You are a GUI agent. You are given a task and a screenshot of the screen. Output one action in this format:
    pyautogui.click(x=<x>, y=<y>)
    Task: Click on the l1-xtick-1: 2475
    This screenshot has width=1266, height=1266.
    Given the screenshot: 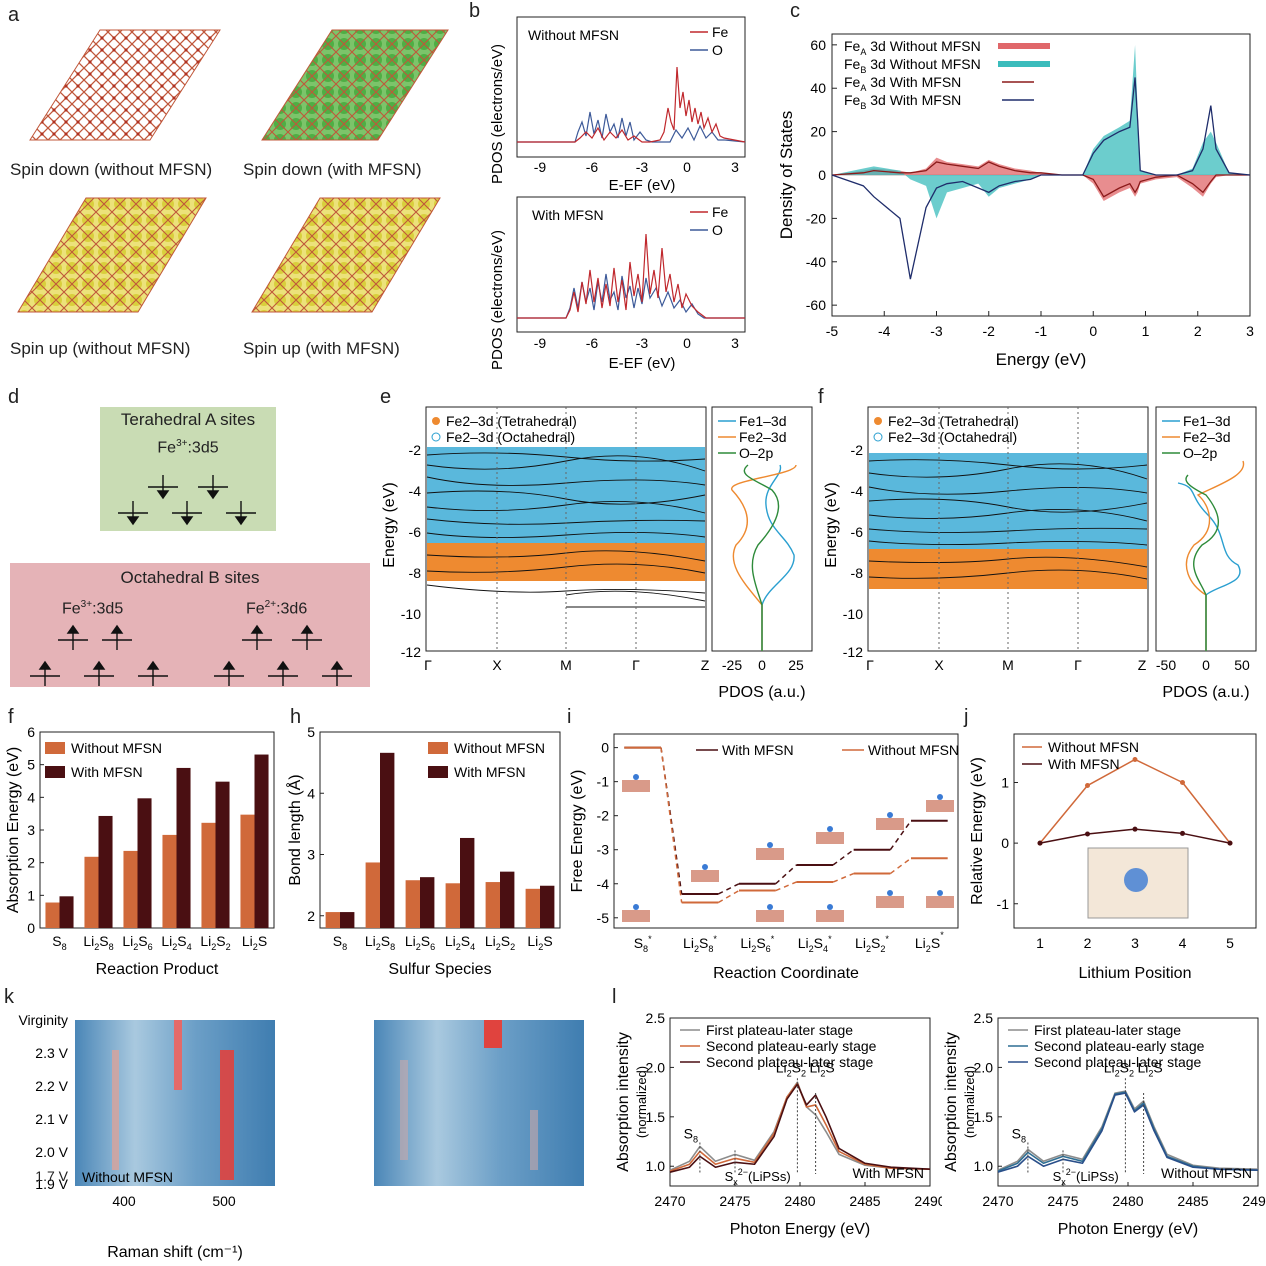 What is the action you would take?
    pyautogui.click(x=734, y=1201)
    